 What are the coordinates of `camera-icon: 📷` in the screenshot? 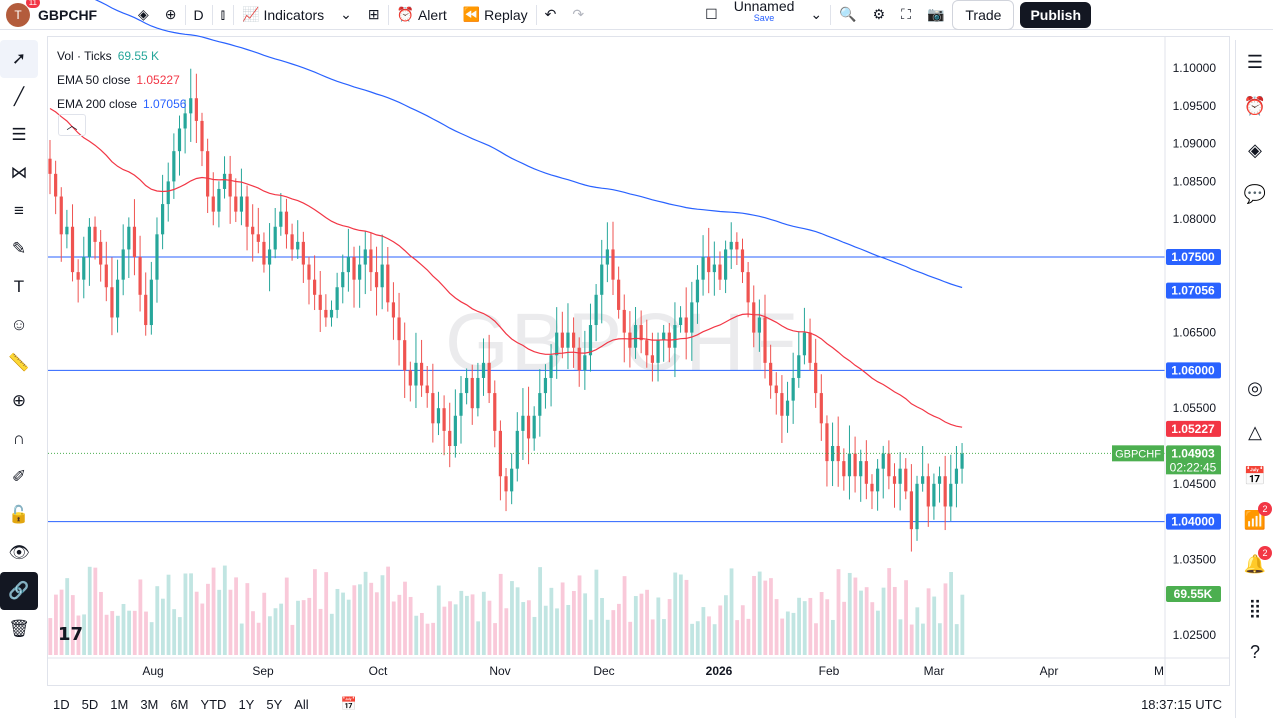 It's located at (935, 14).